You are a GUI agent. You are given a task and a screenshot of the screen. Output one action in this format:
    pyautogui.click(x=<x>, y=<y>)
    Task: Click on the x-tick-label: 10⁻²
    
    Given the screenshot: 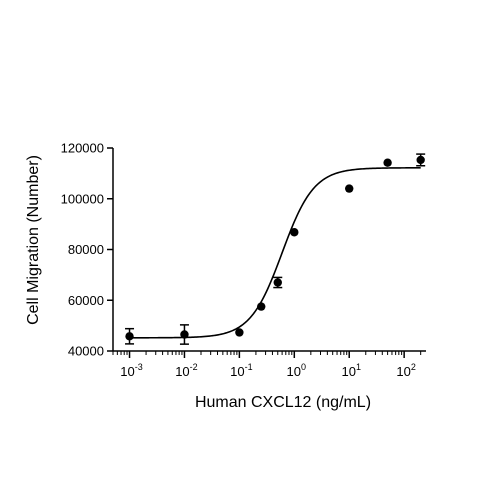 What is the action you would take?
    pyautogui.click(x=186, y=370)
    